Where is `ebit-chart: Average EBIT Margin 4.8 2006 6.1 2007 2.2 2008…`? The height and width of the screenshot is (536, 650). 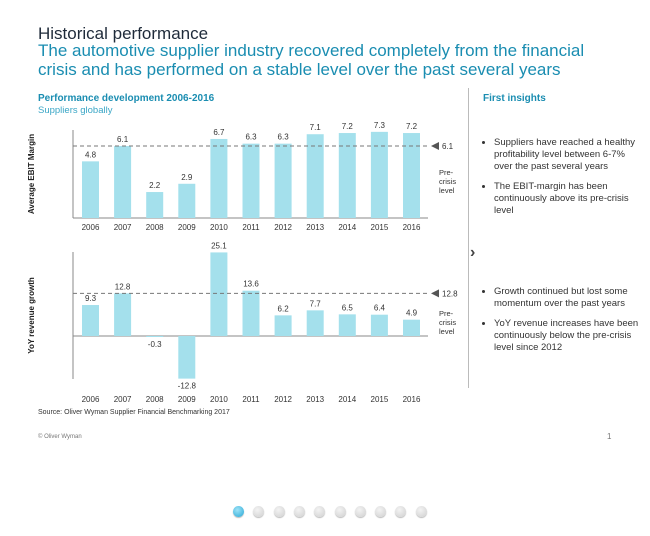
ebit-chart: Average EBIT Margin 4.8 2006 6.1 2007 2.2 2008… is located at coordinates (241, 176).